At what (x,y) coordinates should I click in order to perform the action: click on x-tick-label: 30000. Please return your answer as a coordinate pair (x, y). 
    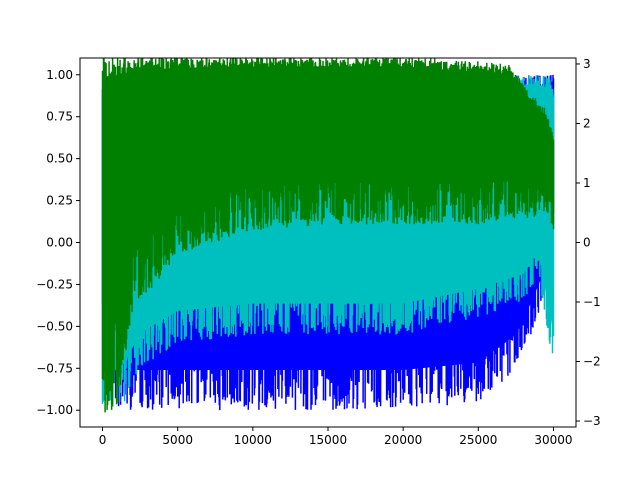
    Looking at the image, I should click on (553, 440).